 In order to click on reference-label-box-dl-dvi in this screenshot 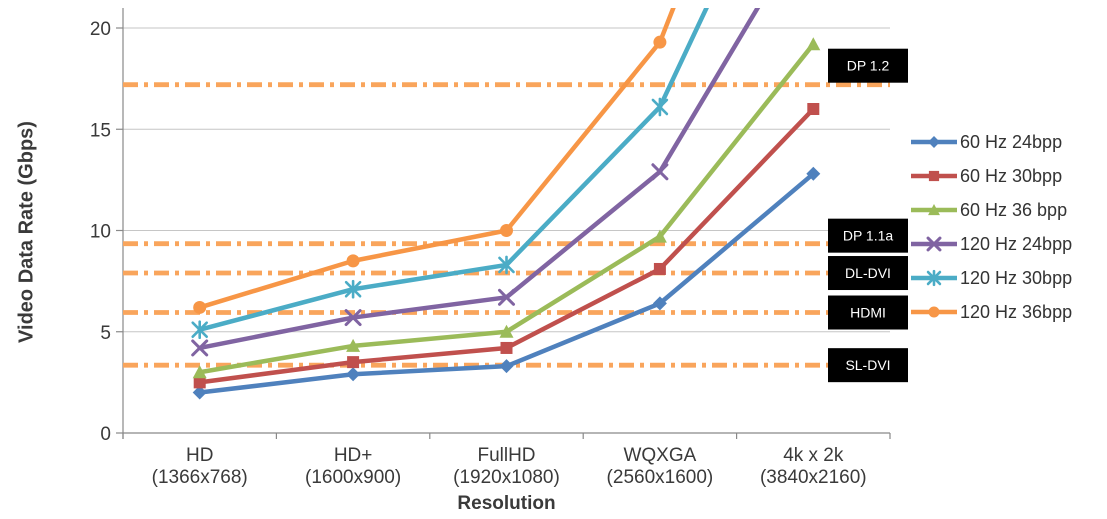, I will do `click(868, 273)`.